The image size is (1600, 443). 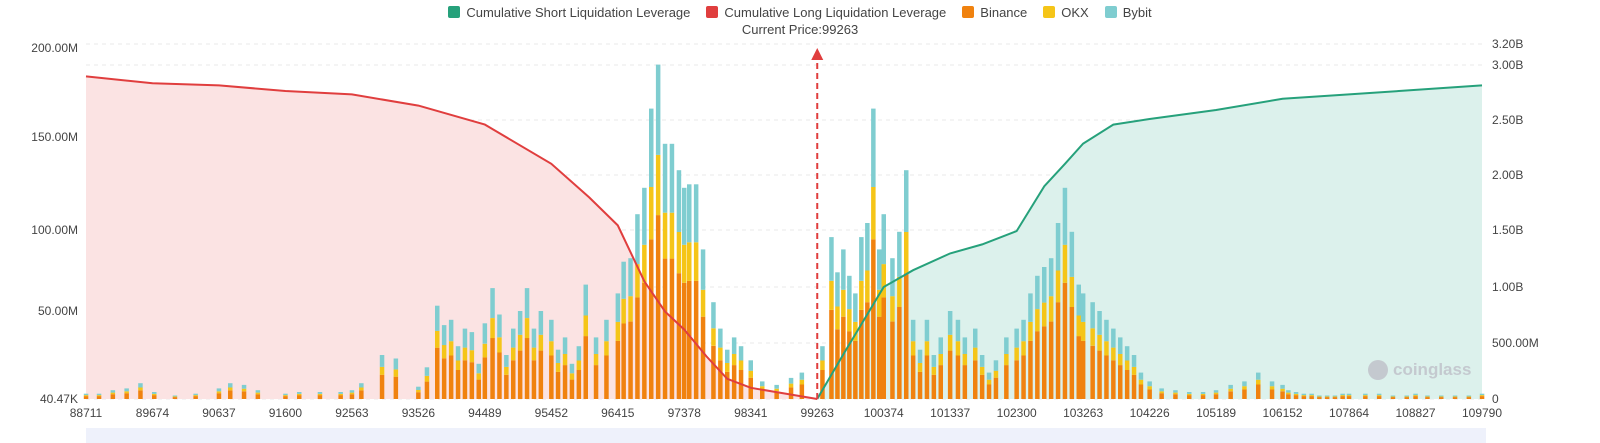 I want to click on legend-item-long: Cumulative Long Liquidation Leverage, so click(x=826, y=12).